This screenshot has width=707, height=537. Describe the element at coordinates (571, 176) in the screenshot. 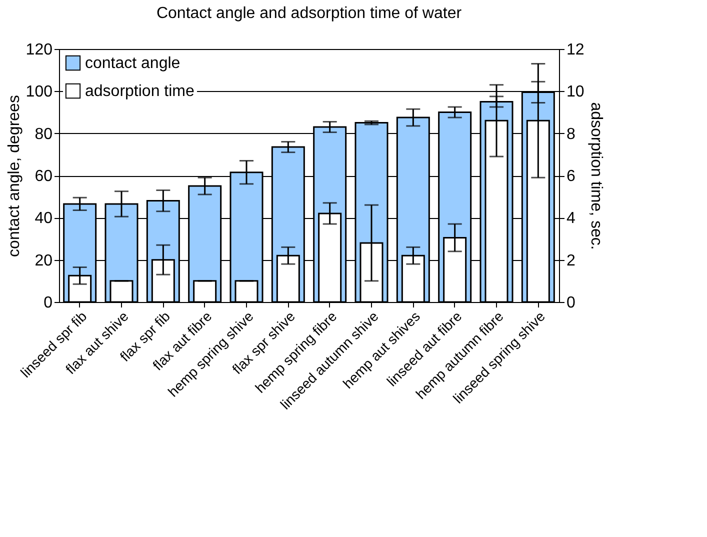

I see `y2-tick-label: 6` at that location.